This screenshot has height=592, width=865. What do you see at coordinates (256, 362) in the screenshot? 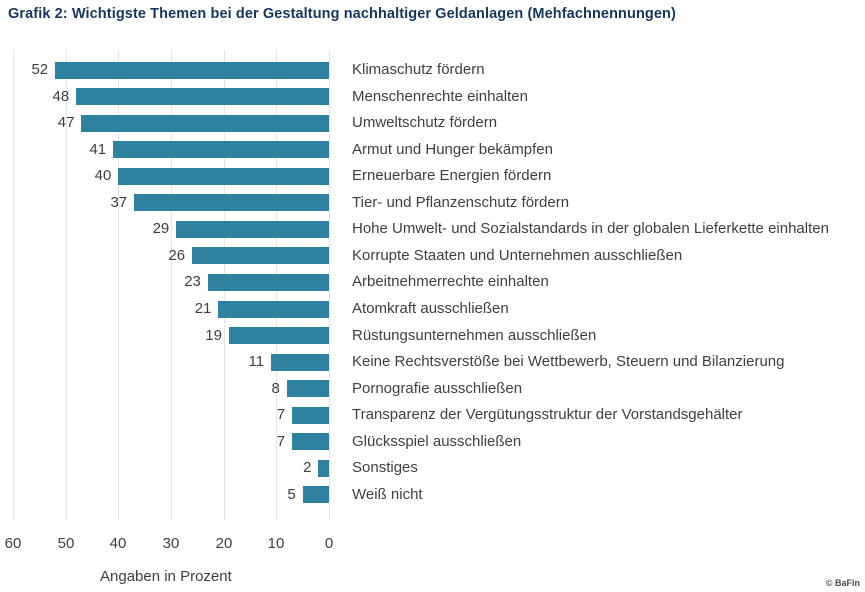
I see `bar-value-label: 11` at bounding box center [256, 362].